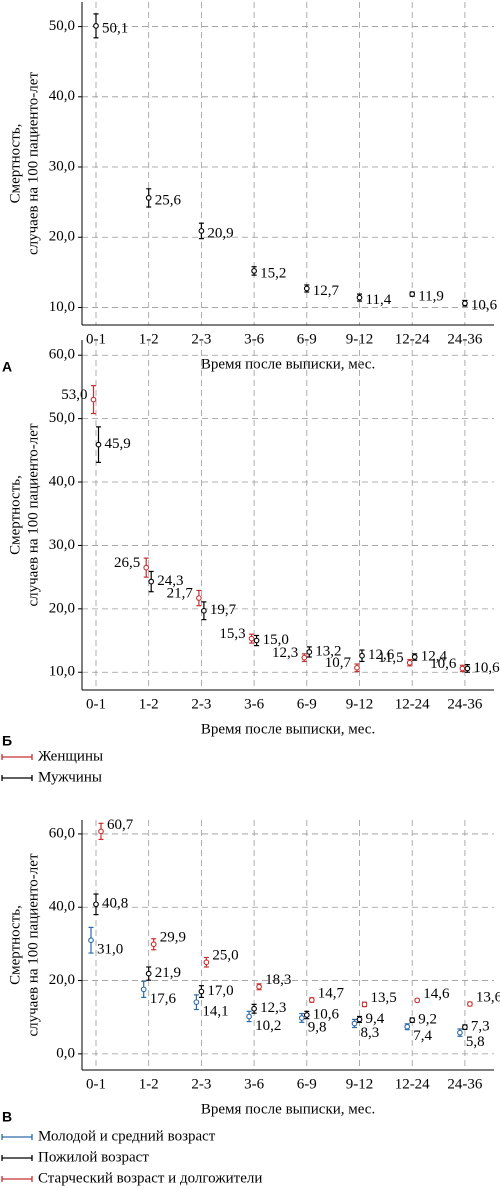  I want to click on legend-label: Молодой и средний возраст, so click(127, 1136).